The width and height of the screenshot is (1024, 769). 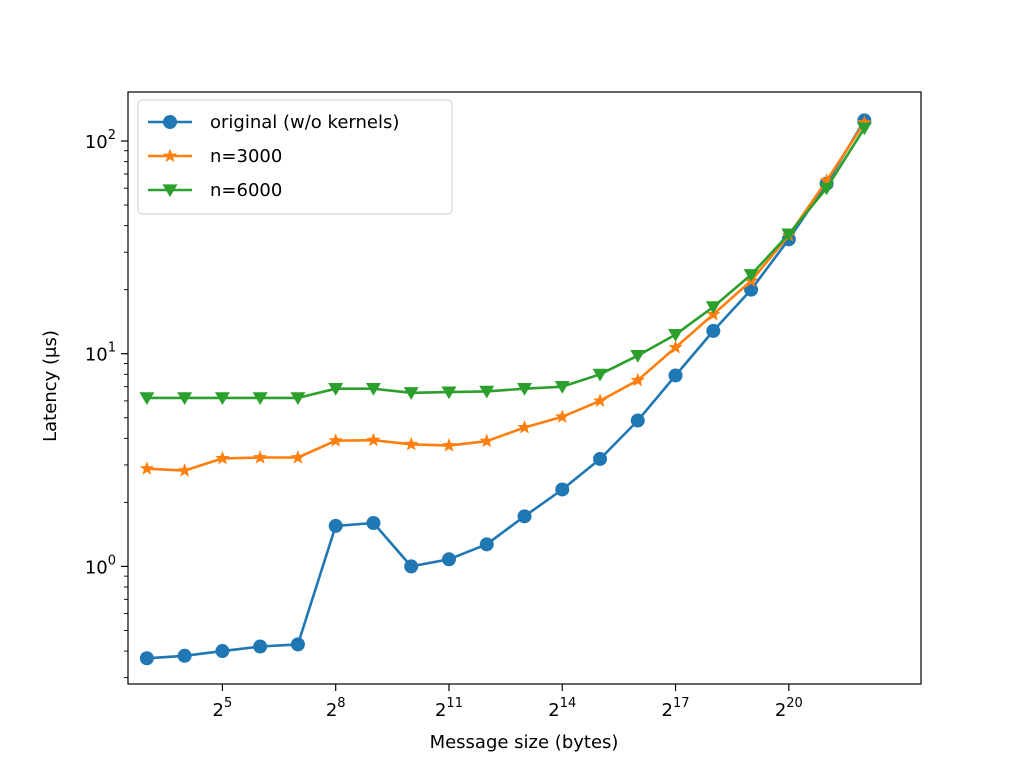 I want to click on y-tick-label: 100, so click(x=100, y=565).